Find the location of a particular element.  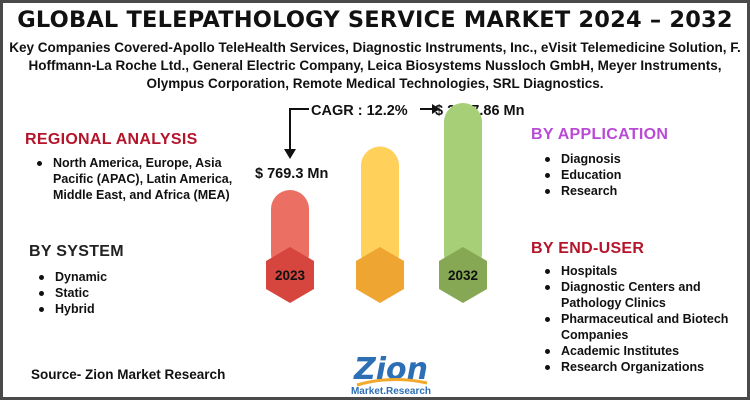

hexagon-2032 is located at coordinates (463, 275).